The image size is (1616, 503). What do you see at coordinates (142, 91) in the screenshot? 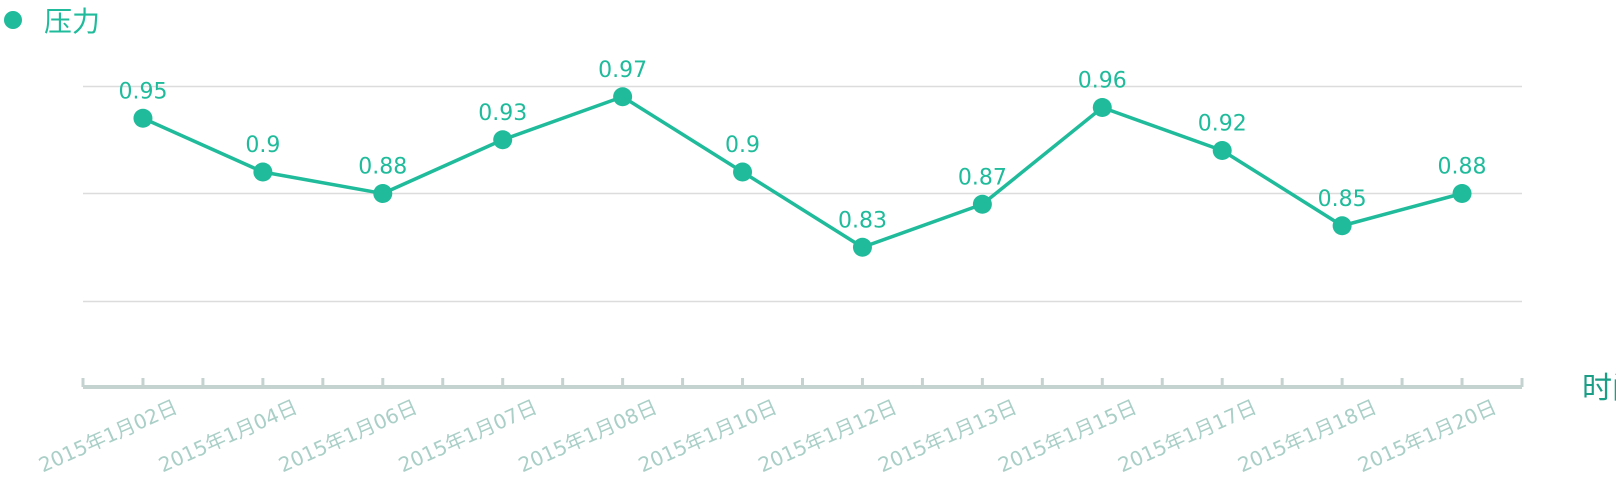
I see `data-label: 0.95` at bounding box center [142, 91].